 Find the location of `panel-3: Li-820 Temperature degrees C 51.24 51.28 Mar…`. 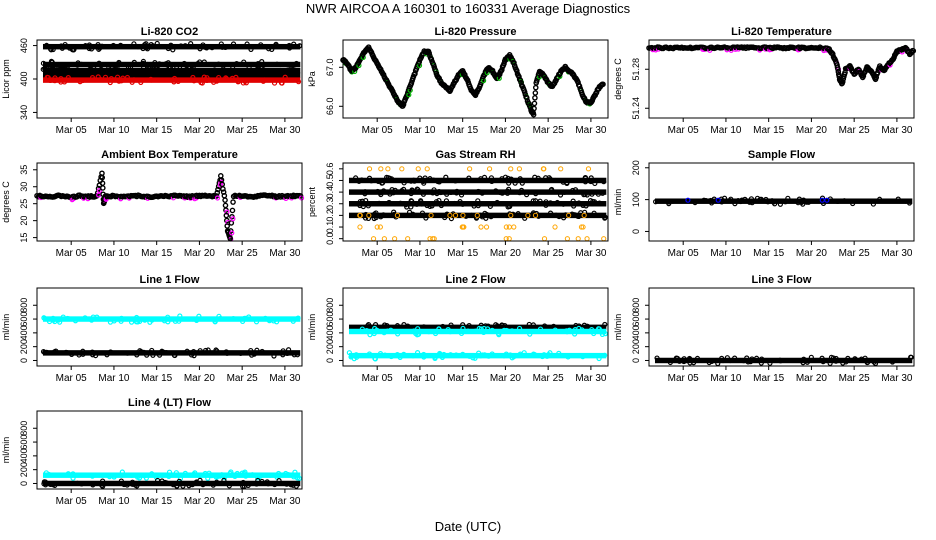

panel-3: Li-820 Temperature degrees C 51.24 51.28 Mar… is located at coordinates (765, 81).